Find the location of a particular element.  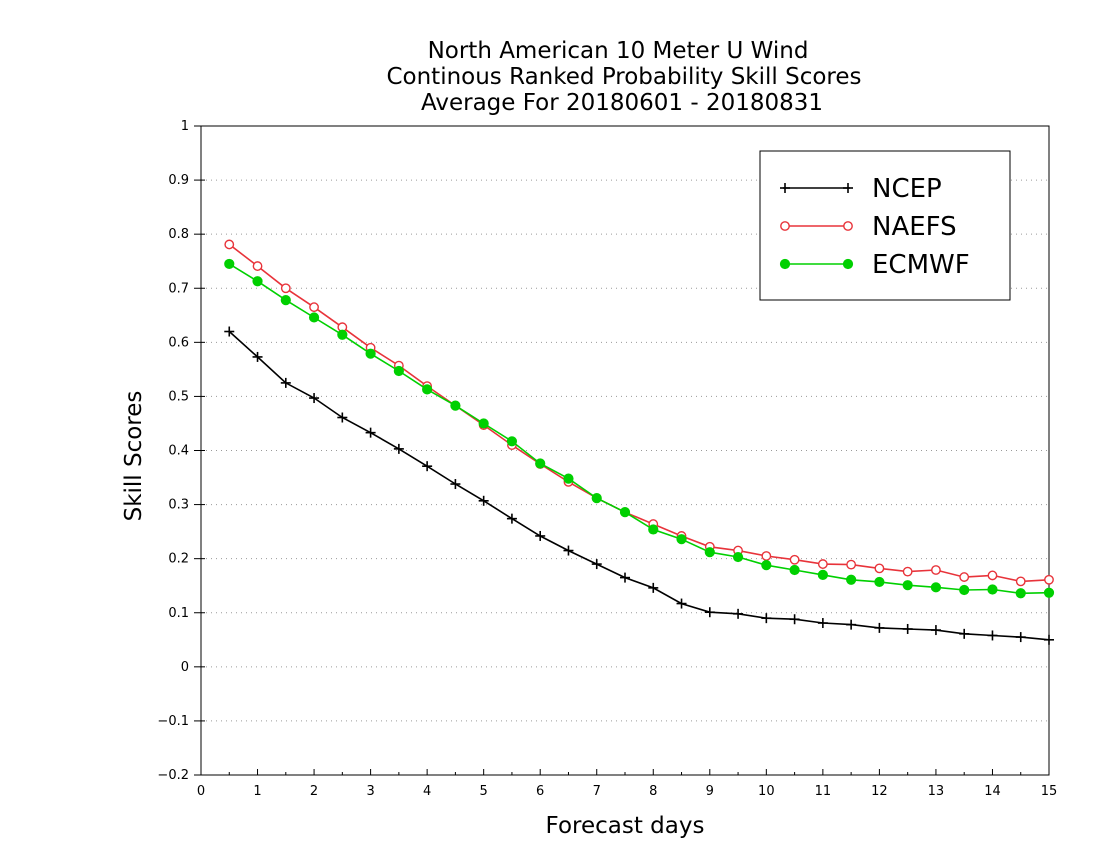

x-tick-label: 1 is located at coordinates (257, 791).